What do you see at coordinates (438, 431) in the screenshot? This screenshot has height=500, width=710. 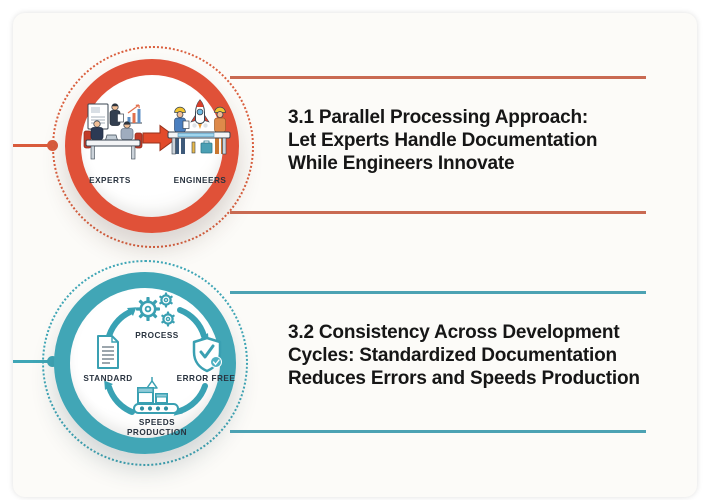 I see `rule-bottom-lower` at bounding box center [438, 431].